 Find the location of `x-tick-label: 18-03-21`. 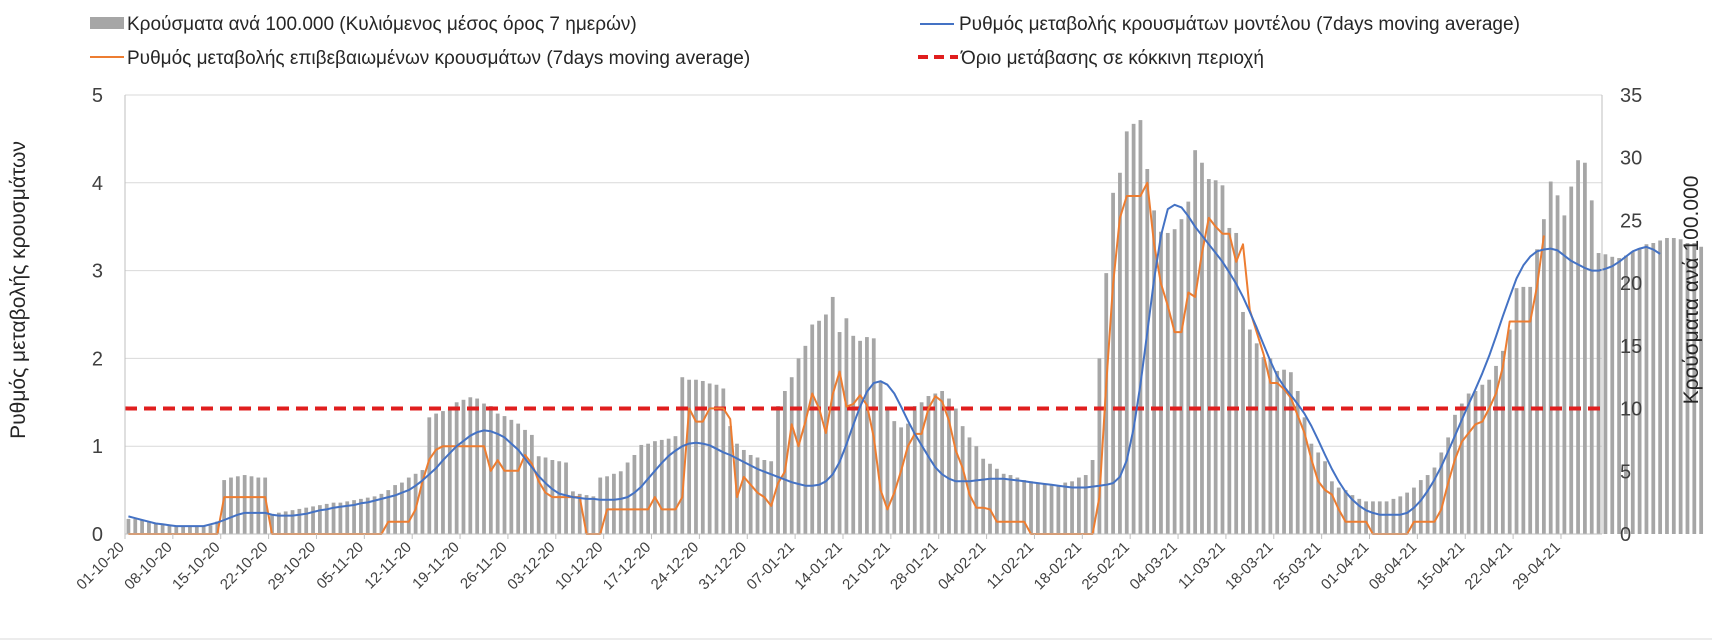

x-tick-label: 18-03-21 is located at coordinates (1249, 566).